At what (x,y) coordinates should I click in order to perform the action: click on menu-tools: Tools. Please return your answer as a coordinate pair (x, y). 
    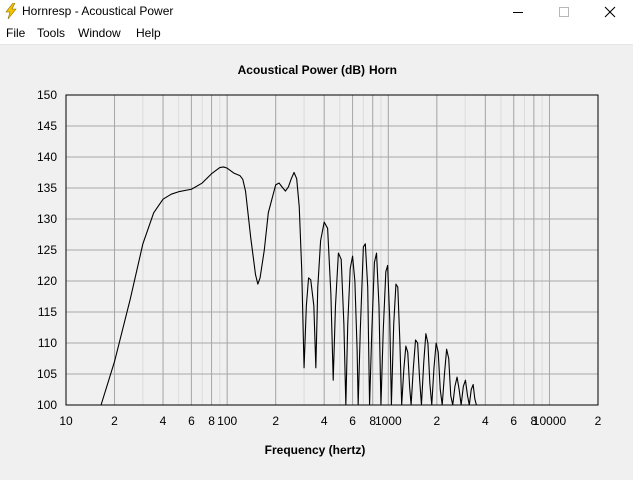
    Looking at the image, I should click on (51, 33).